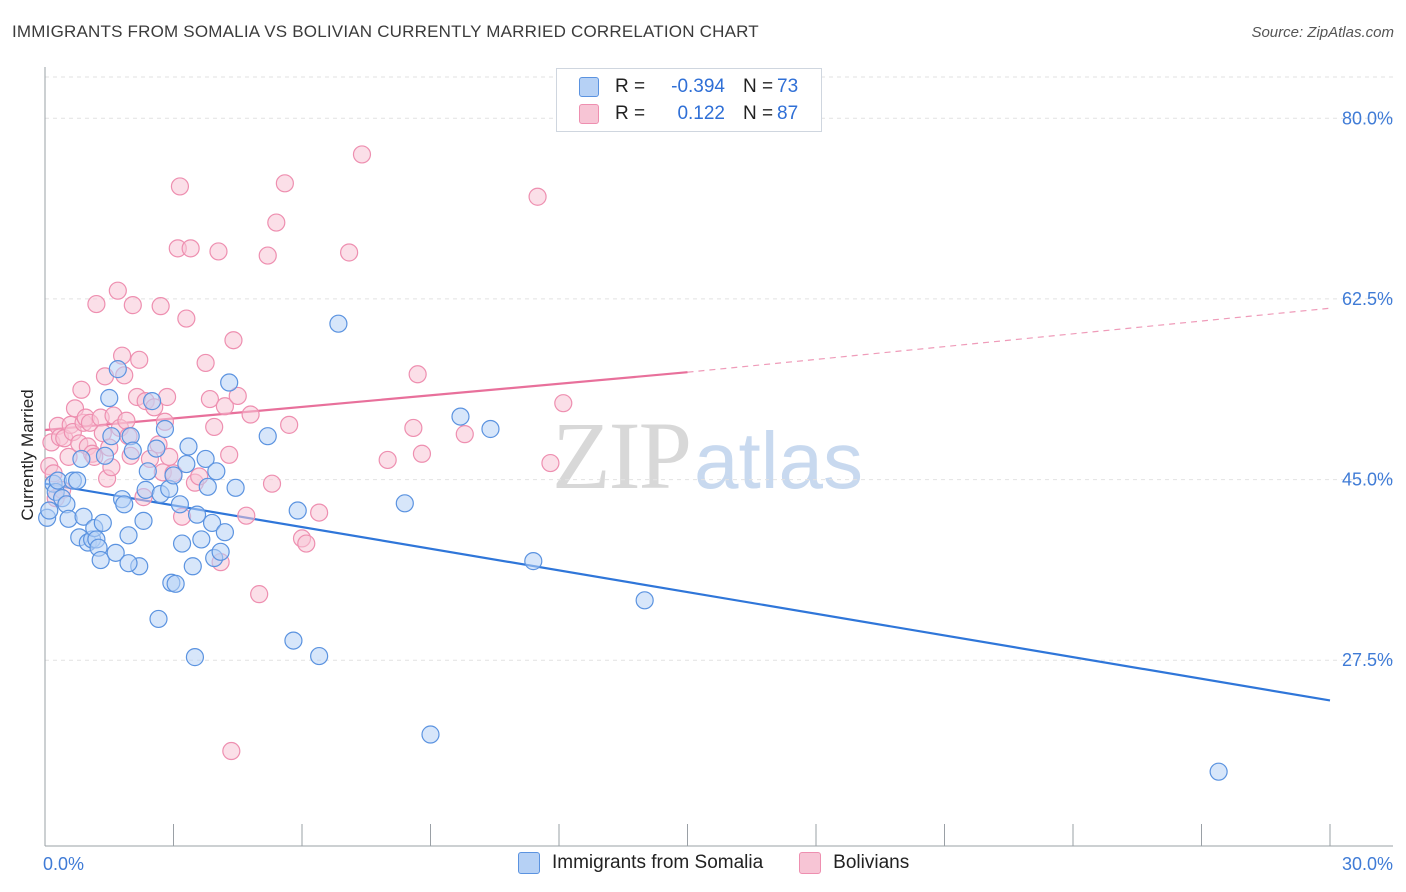  Describe the element at coordinates (1367, 299) in the screenshot. I see `y-tick-label: 62.5%` at that location.